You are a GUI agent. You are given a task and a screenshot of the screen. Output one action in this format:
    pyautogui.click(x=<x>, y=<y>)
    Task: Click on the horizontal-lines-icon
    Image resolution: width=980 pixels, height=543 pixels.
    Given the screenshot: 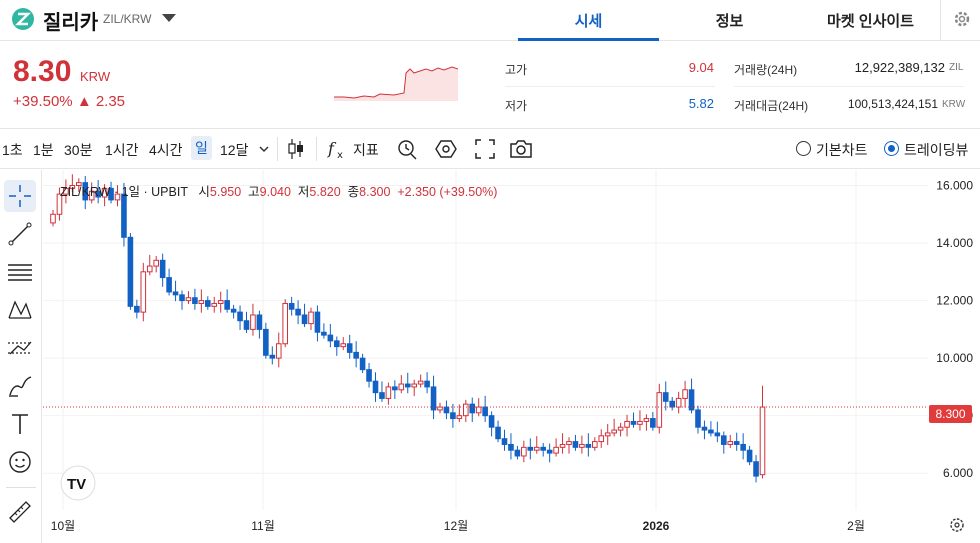 What is the action you would take?
    pyautogui.click(x=20, y=272)
    